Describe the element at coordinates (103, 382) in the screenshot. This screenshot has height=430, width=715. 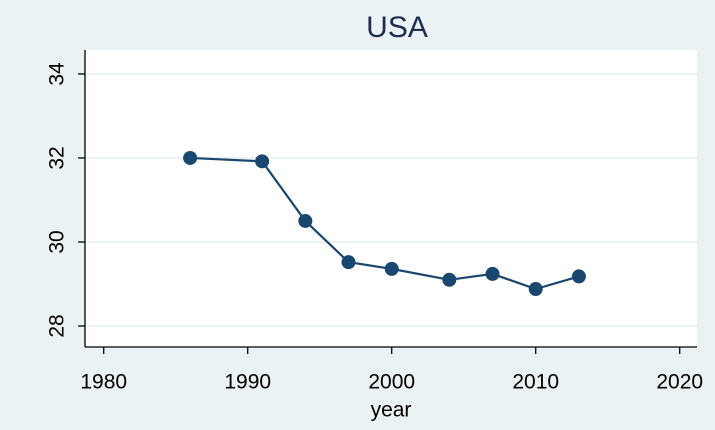
I see `x-tick-label: 1980` at that location.